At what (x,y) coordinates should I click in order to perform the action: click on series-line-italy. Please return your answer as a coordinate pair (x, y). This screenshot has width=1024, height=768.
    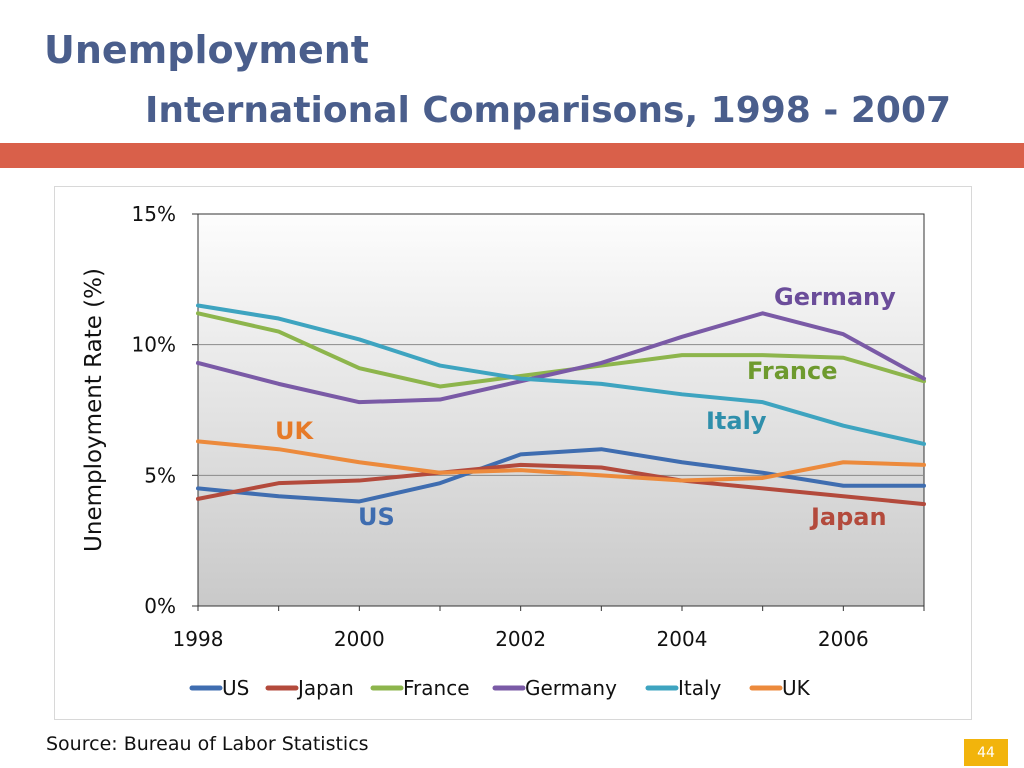
    Looking at the image, I should click on (561, 374).